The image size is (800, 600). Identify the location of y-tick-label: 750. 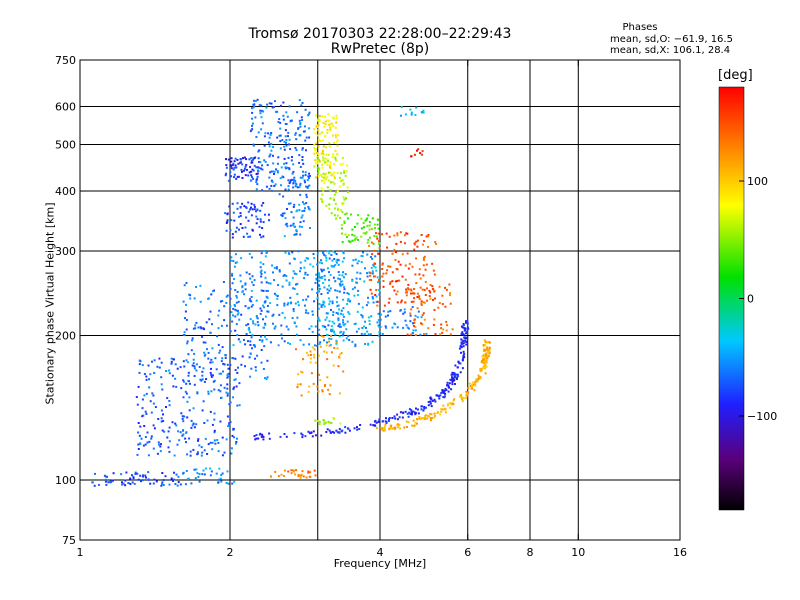
(65, 60).